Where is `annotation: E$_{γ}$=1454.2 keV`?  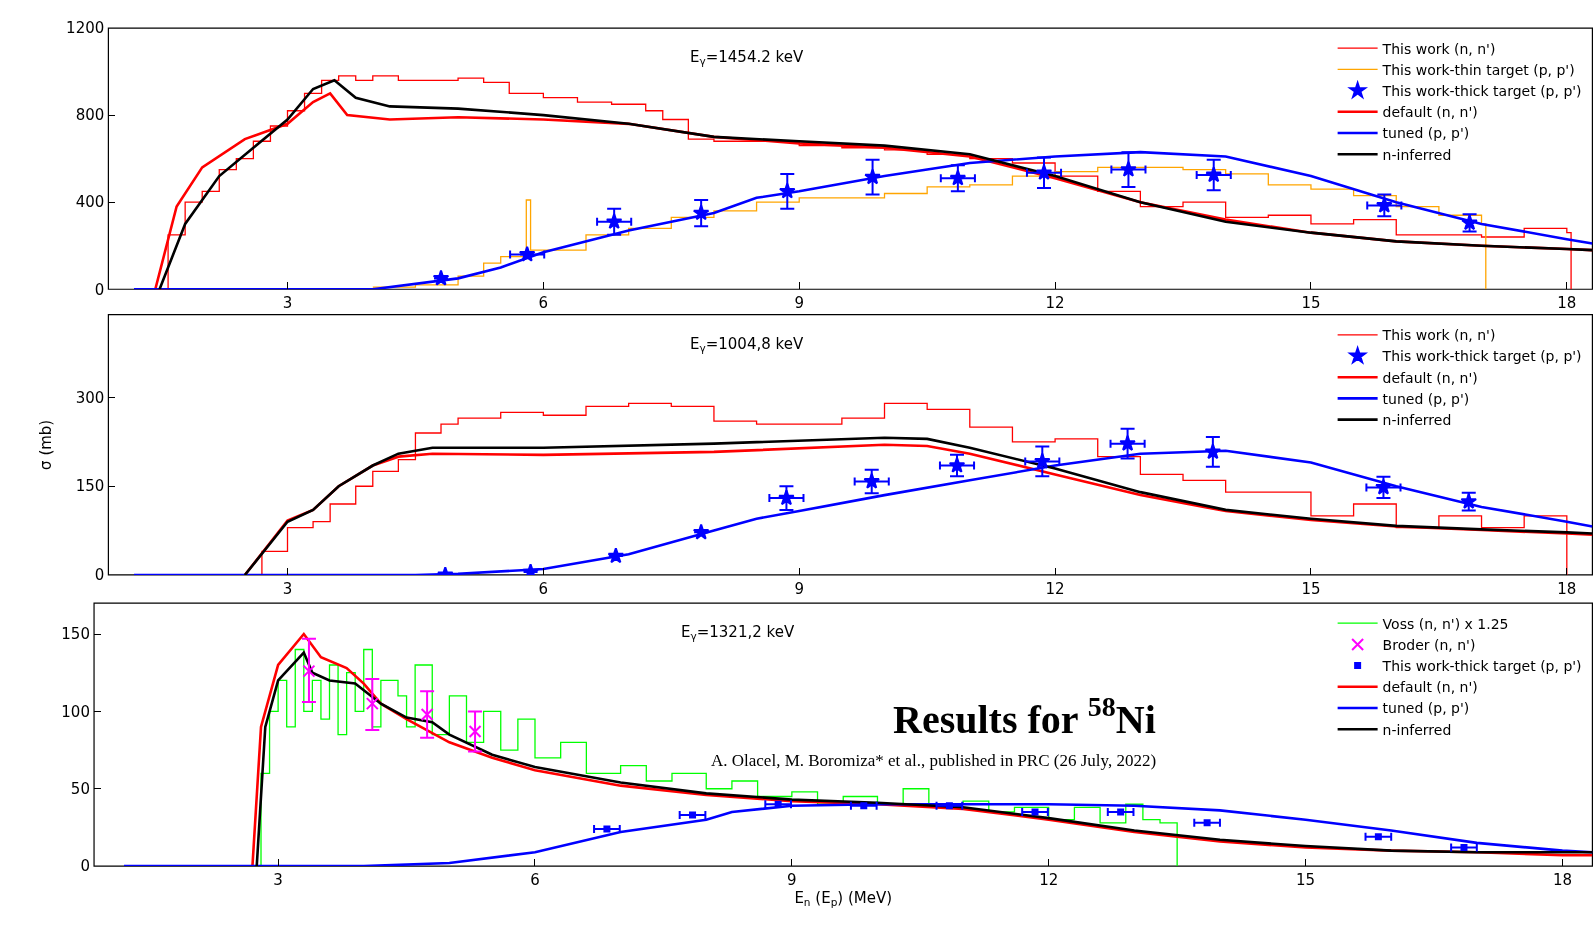
annotation: E$_{γ}$=1454.2 keV is located at coordinates (747, 58).